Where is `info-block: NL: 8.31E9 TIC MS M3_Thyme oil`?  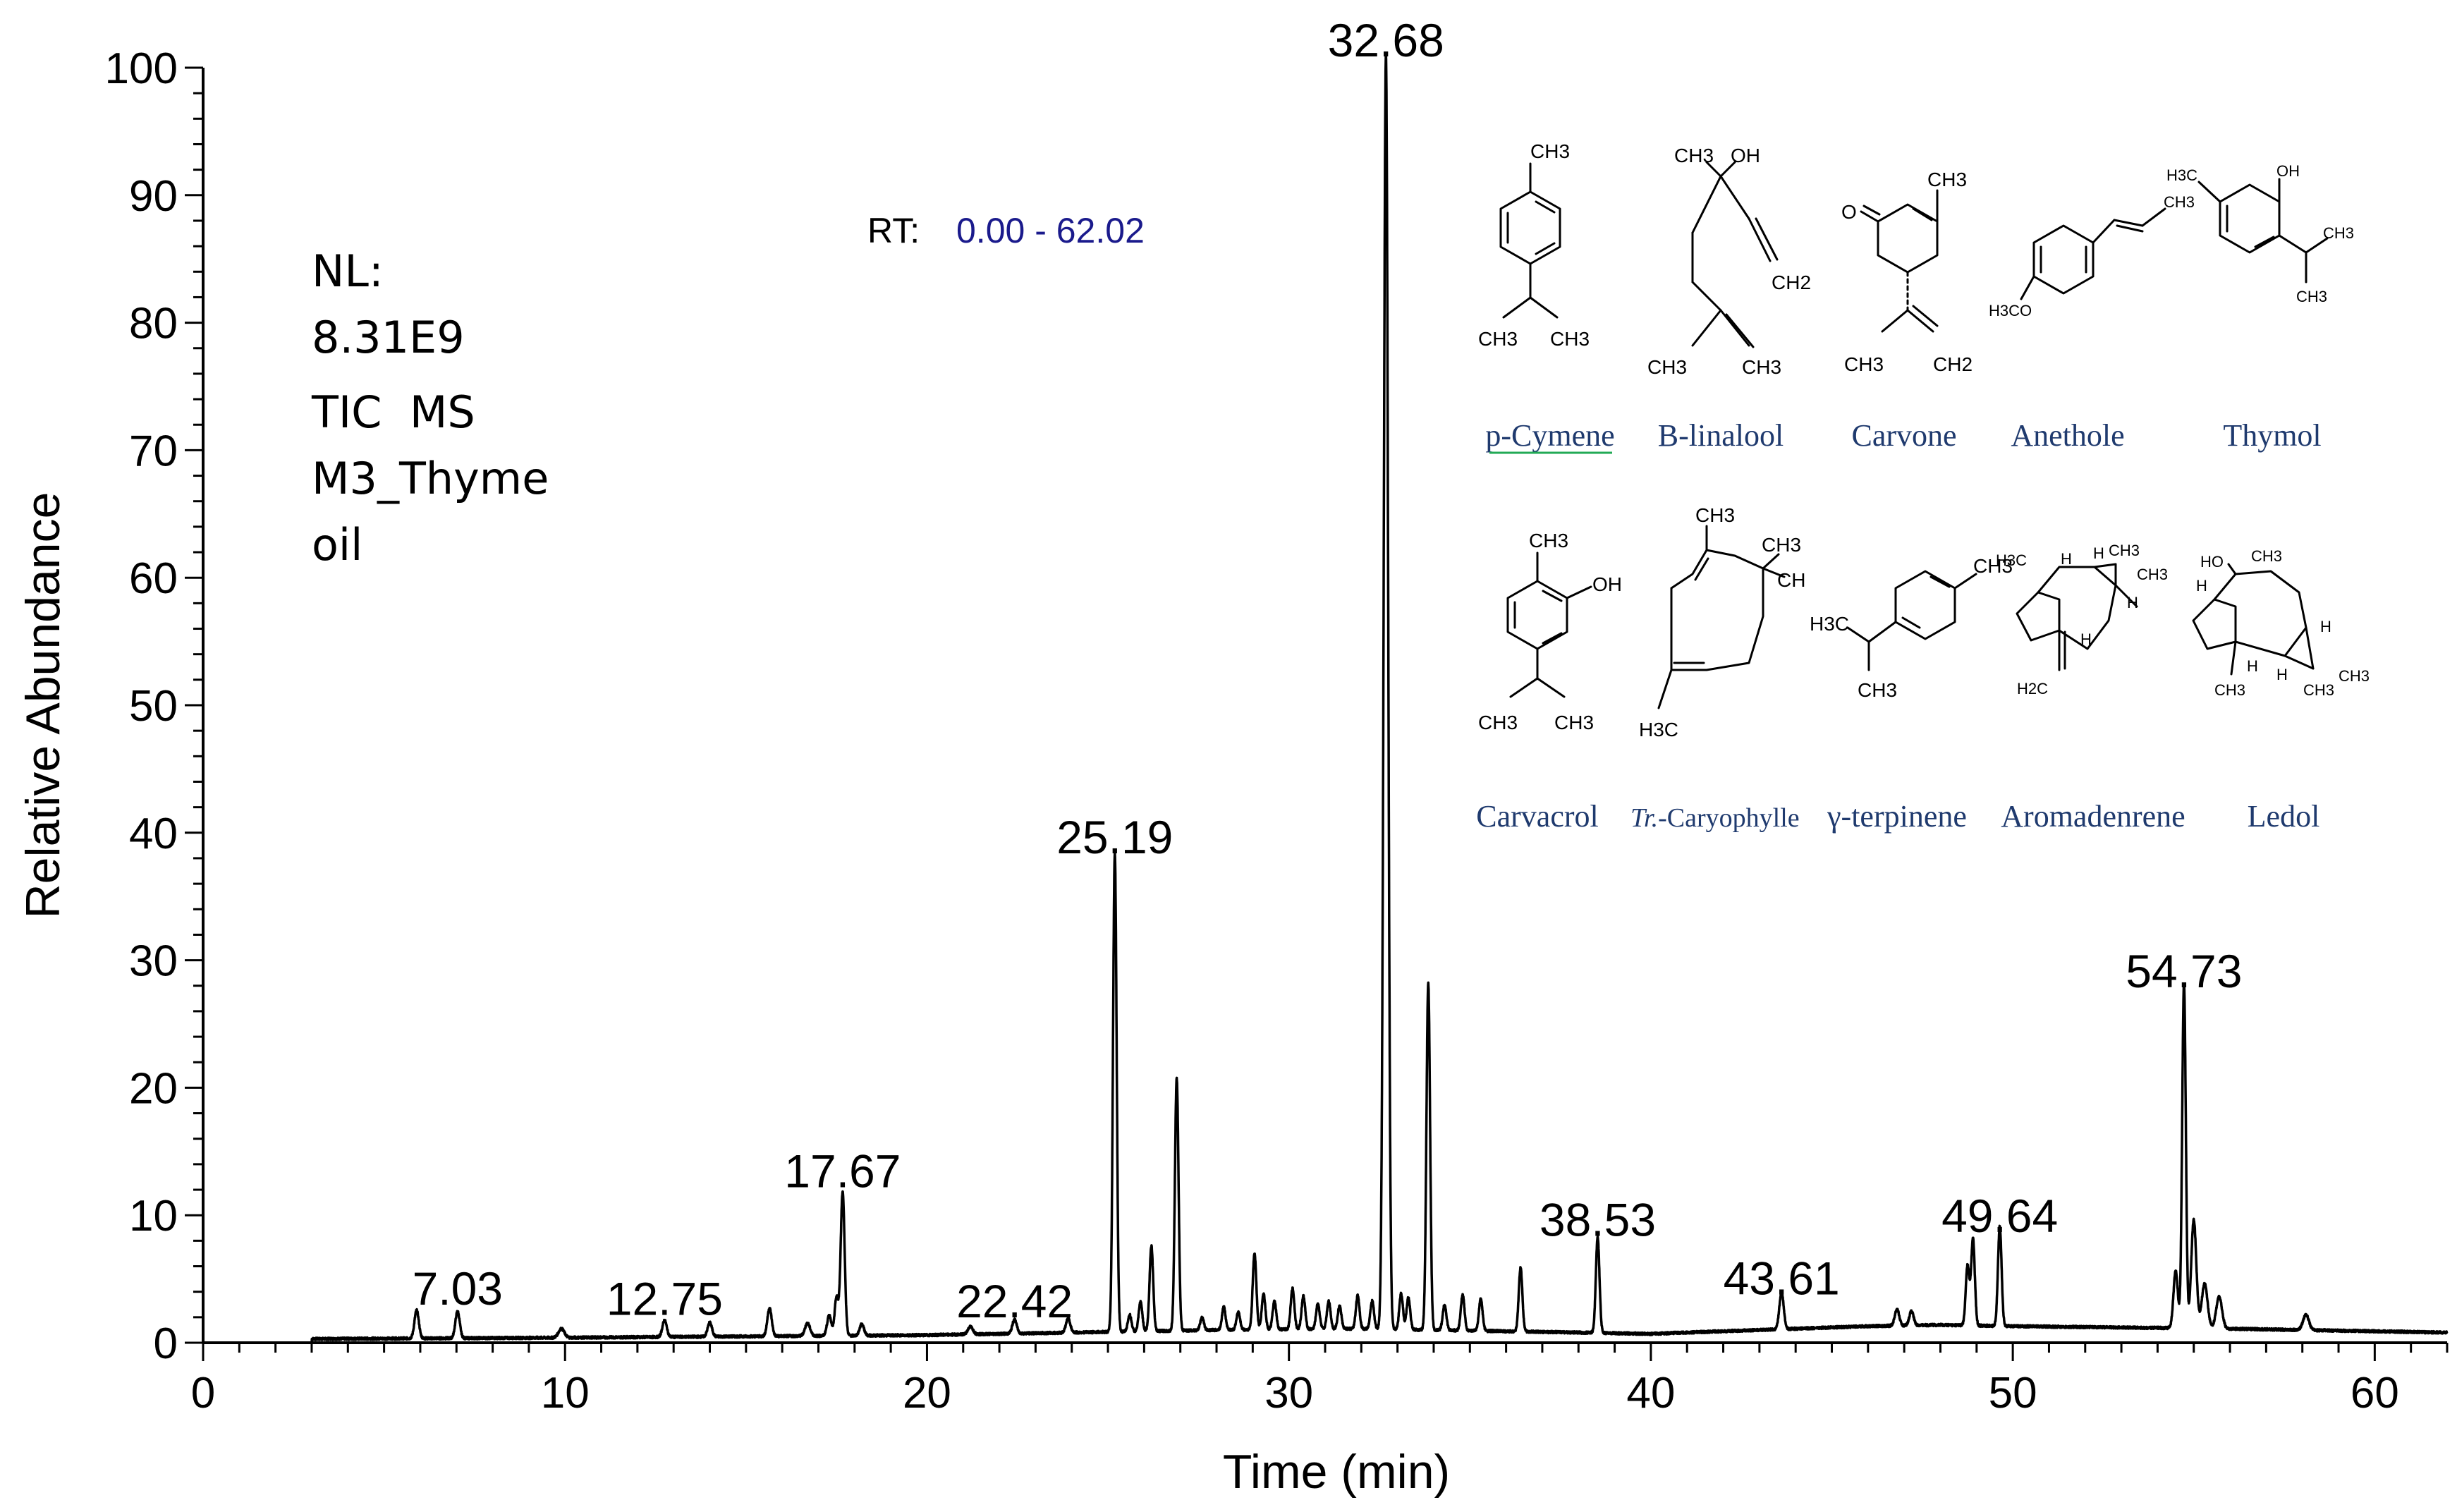 info-block: NL: 8.31E9 TIC MS M3_Thyme oil is located at coordinates (430, 408).